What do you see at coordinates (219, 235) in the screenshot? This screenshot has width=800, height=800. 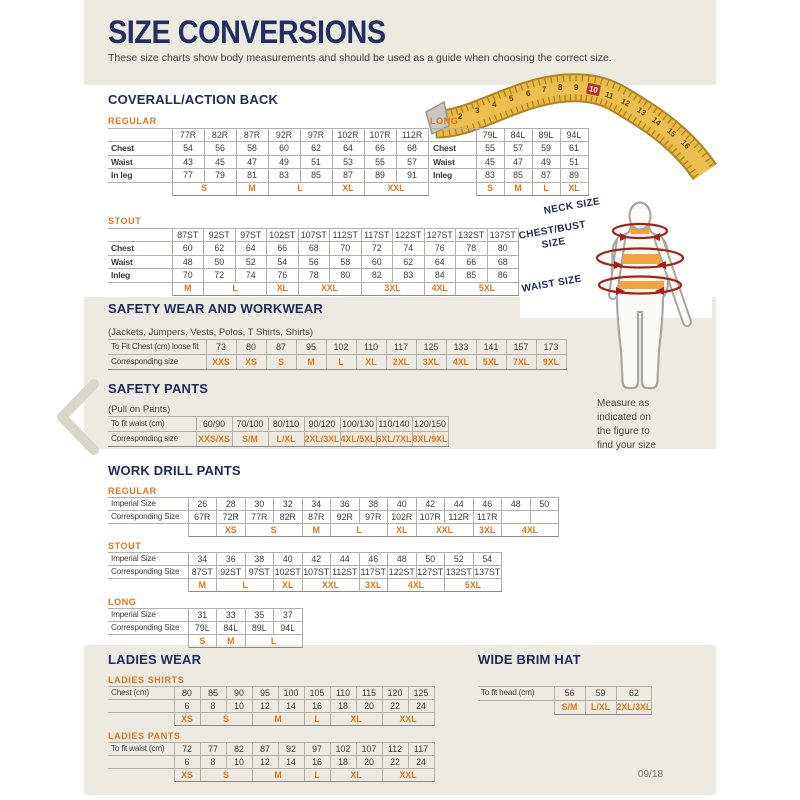 I see `table-cell: 92ST` at bounding box center [219, 235].